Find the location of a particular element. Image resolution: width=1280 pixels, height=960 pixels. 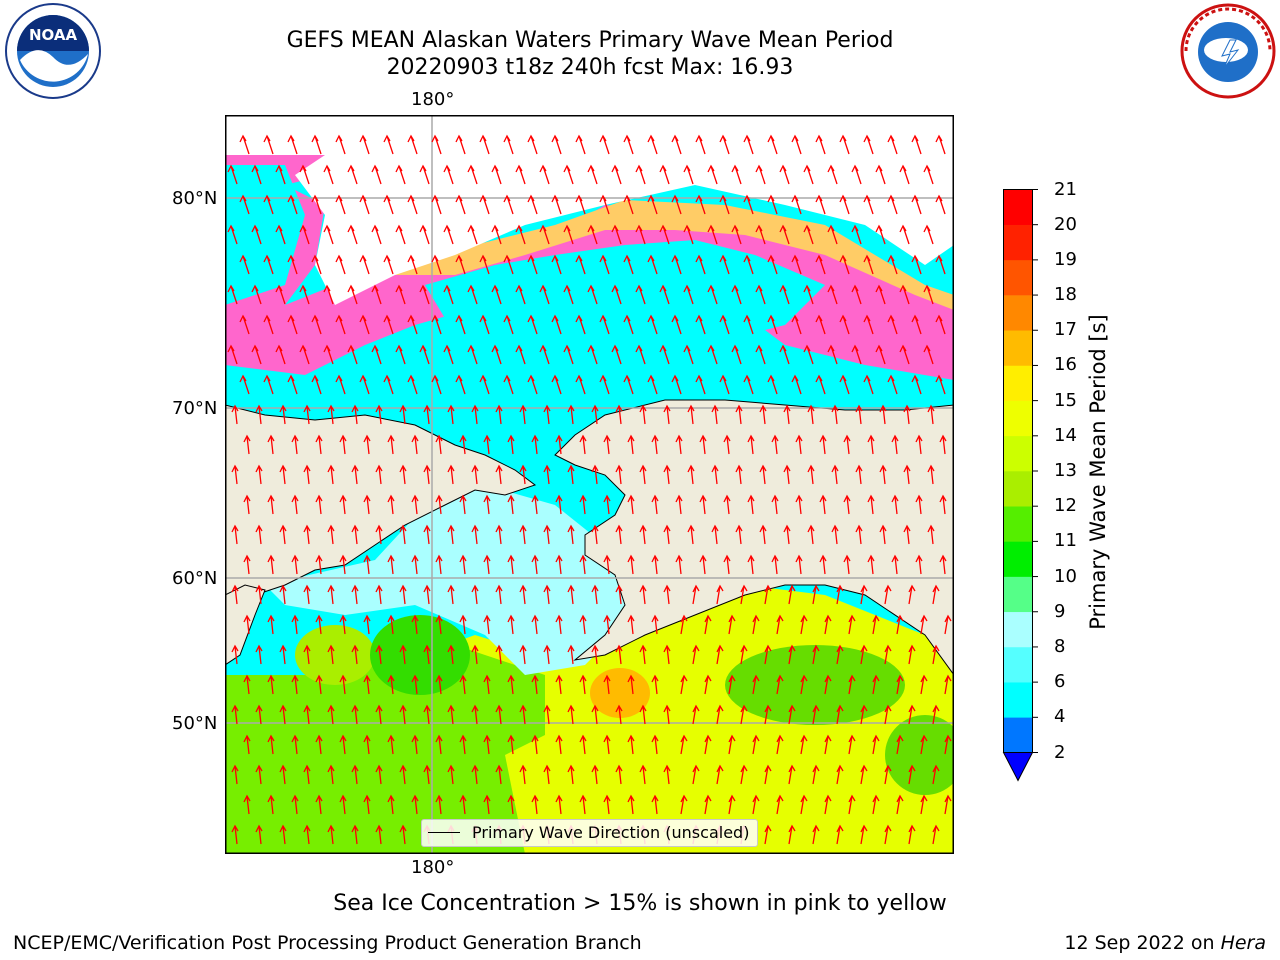

no-data-area is located at coordinates (589, 210).